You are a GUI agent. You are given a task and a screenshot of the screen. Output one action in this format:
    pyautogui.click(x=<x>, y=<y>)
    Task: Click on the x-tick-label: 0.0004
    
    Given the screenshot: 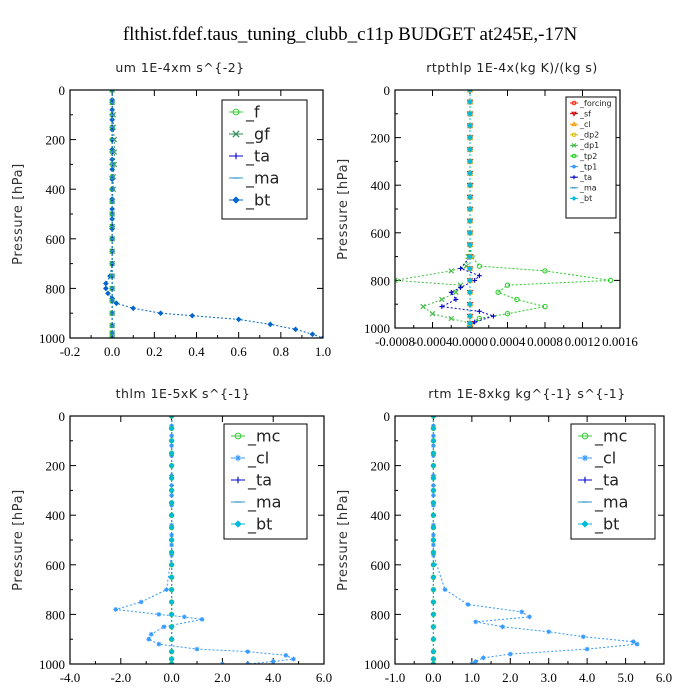 What is the action you would take?
    pyautogui.click(x=508, y=341)
    